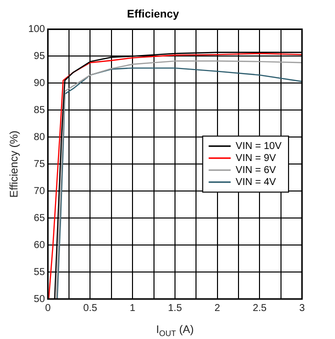  I want to click on x-tick-label: 0, so click(48, 308).